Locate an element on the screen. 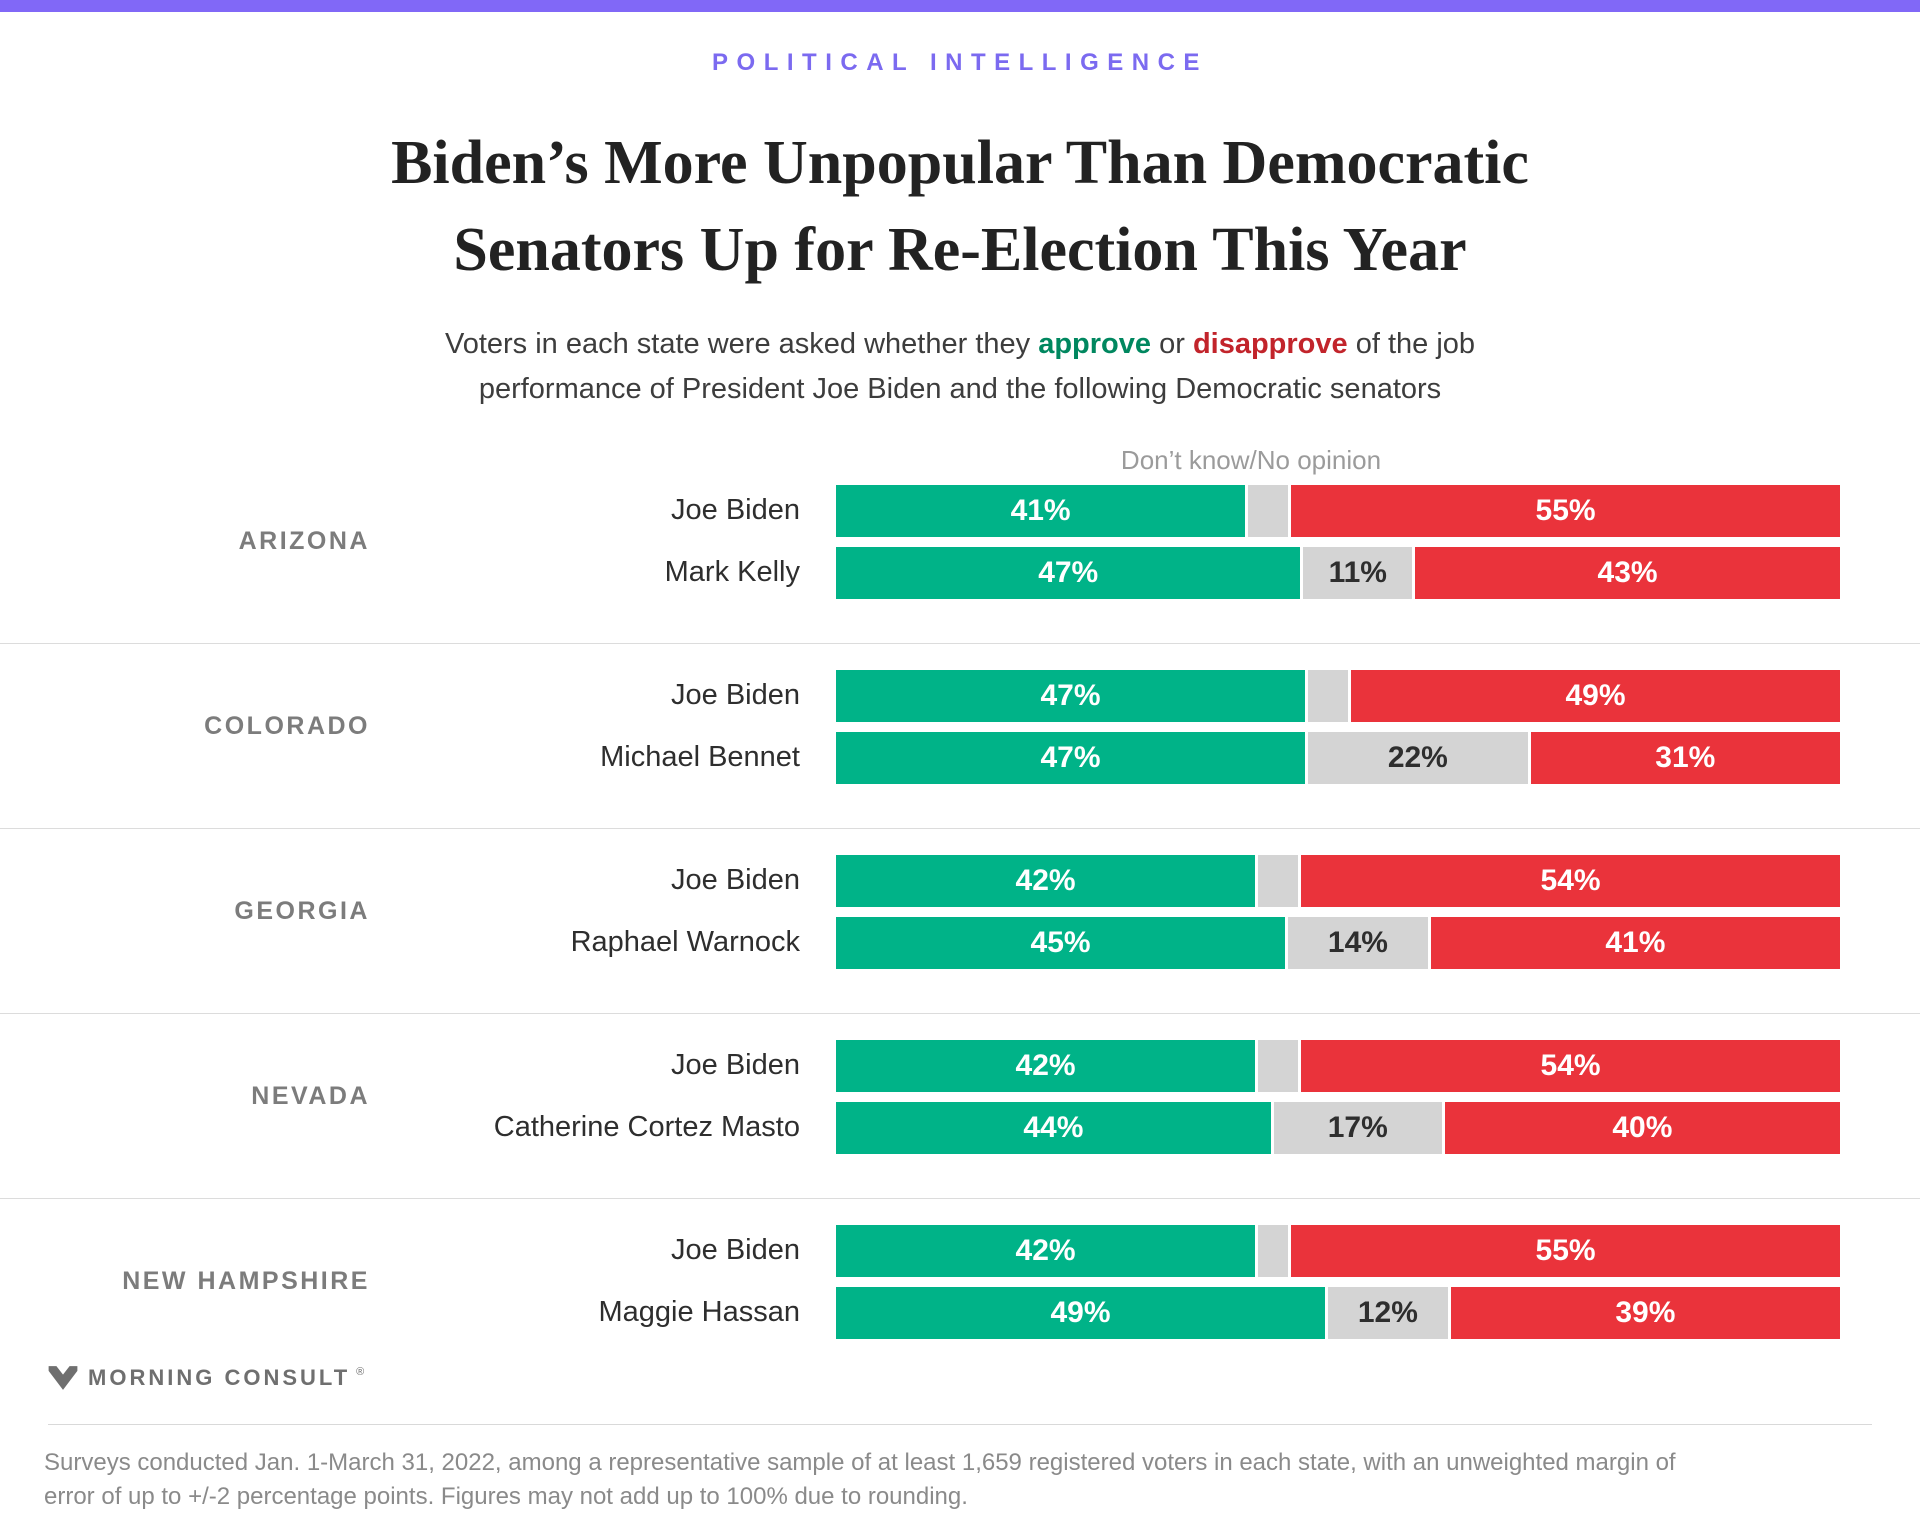 This screenshot has width=1920, height=1536. title-line-2: Senators Up for Re-Election This Year is located at coordinates (960, 249).